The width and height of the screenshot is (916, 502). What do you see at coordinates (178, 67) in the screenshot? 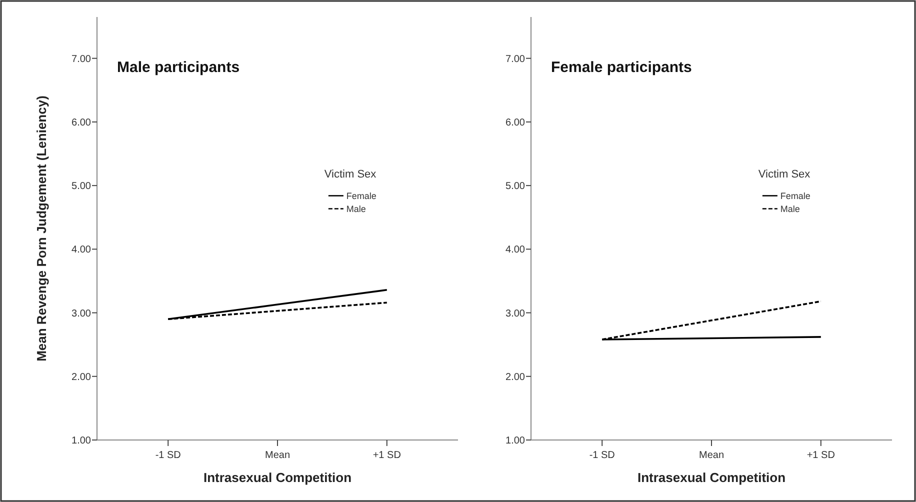
I see `text: Male participants` at bounding box center [178, 67].